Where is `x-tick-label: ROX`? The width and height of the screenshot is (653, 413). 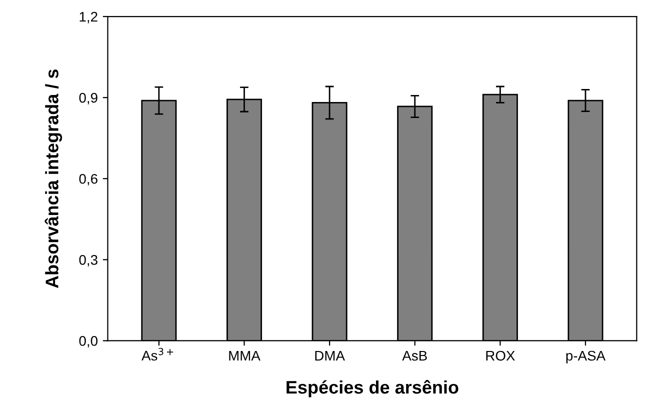 x-tick-label: ROX is located at coordinates (500, 355).